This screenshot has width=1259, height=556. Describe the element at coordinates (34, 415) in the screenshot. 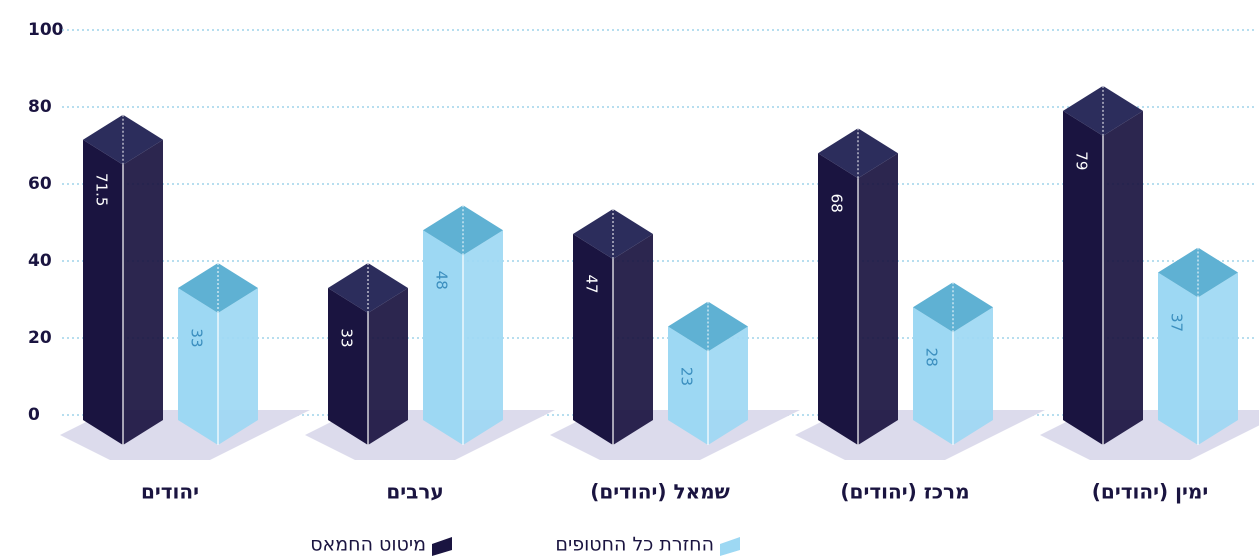

I see `y-tick-label: 0` at that location.